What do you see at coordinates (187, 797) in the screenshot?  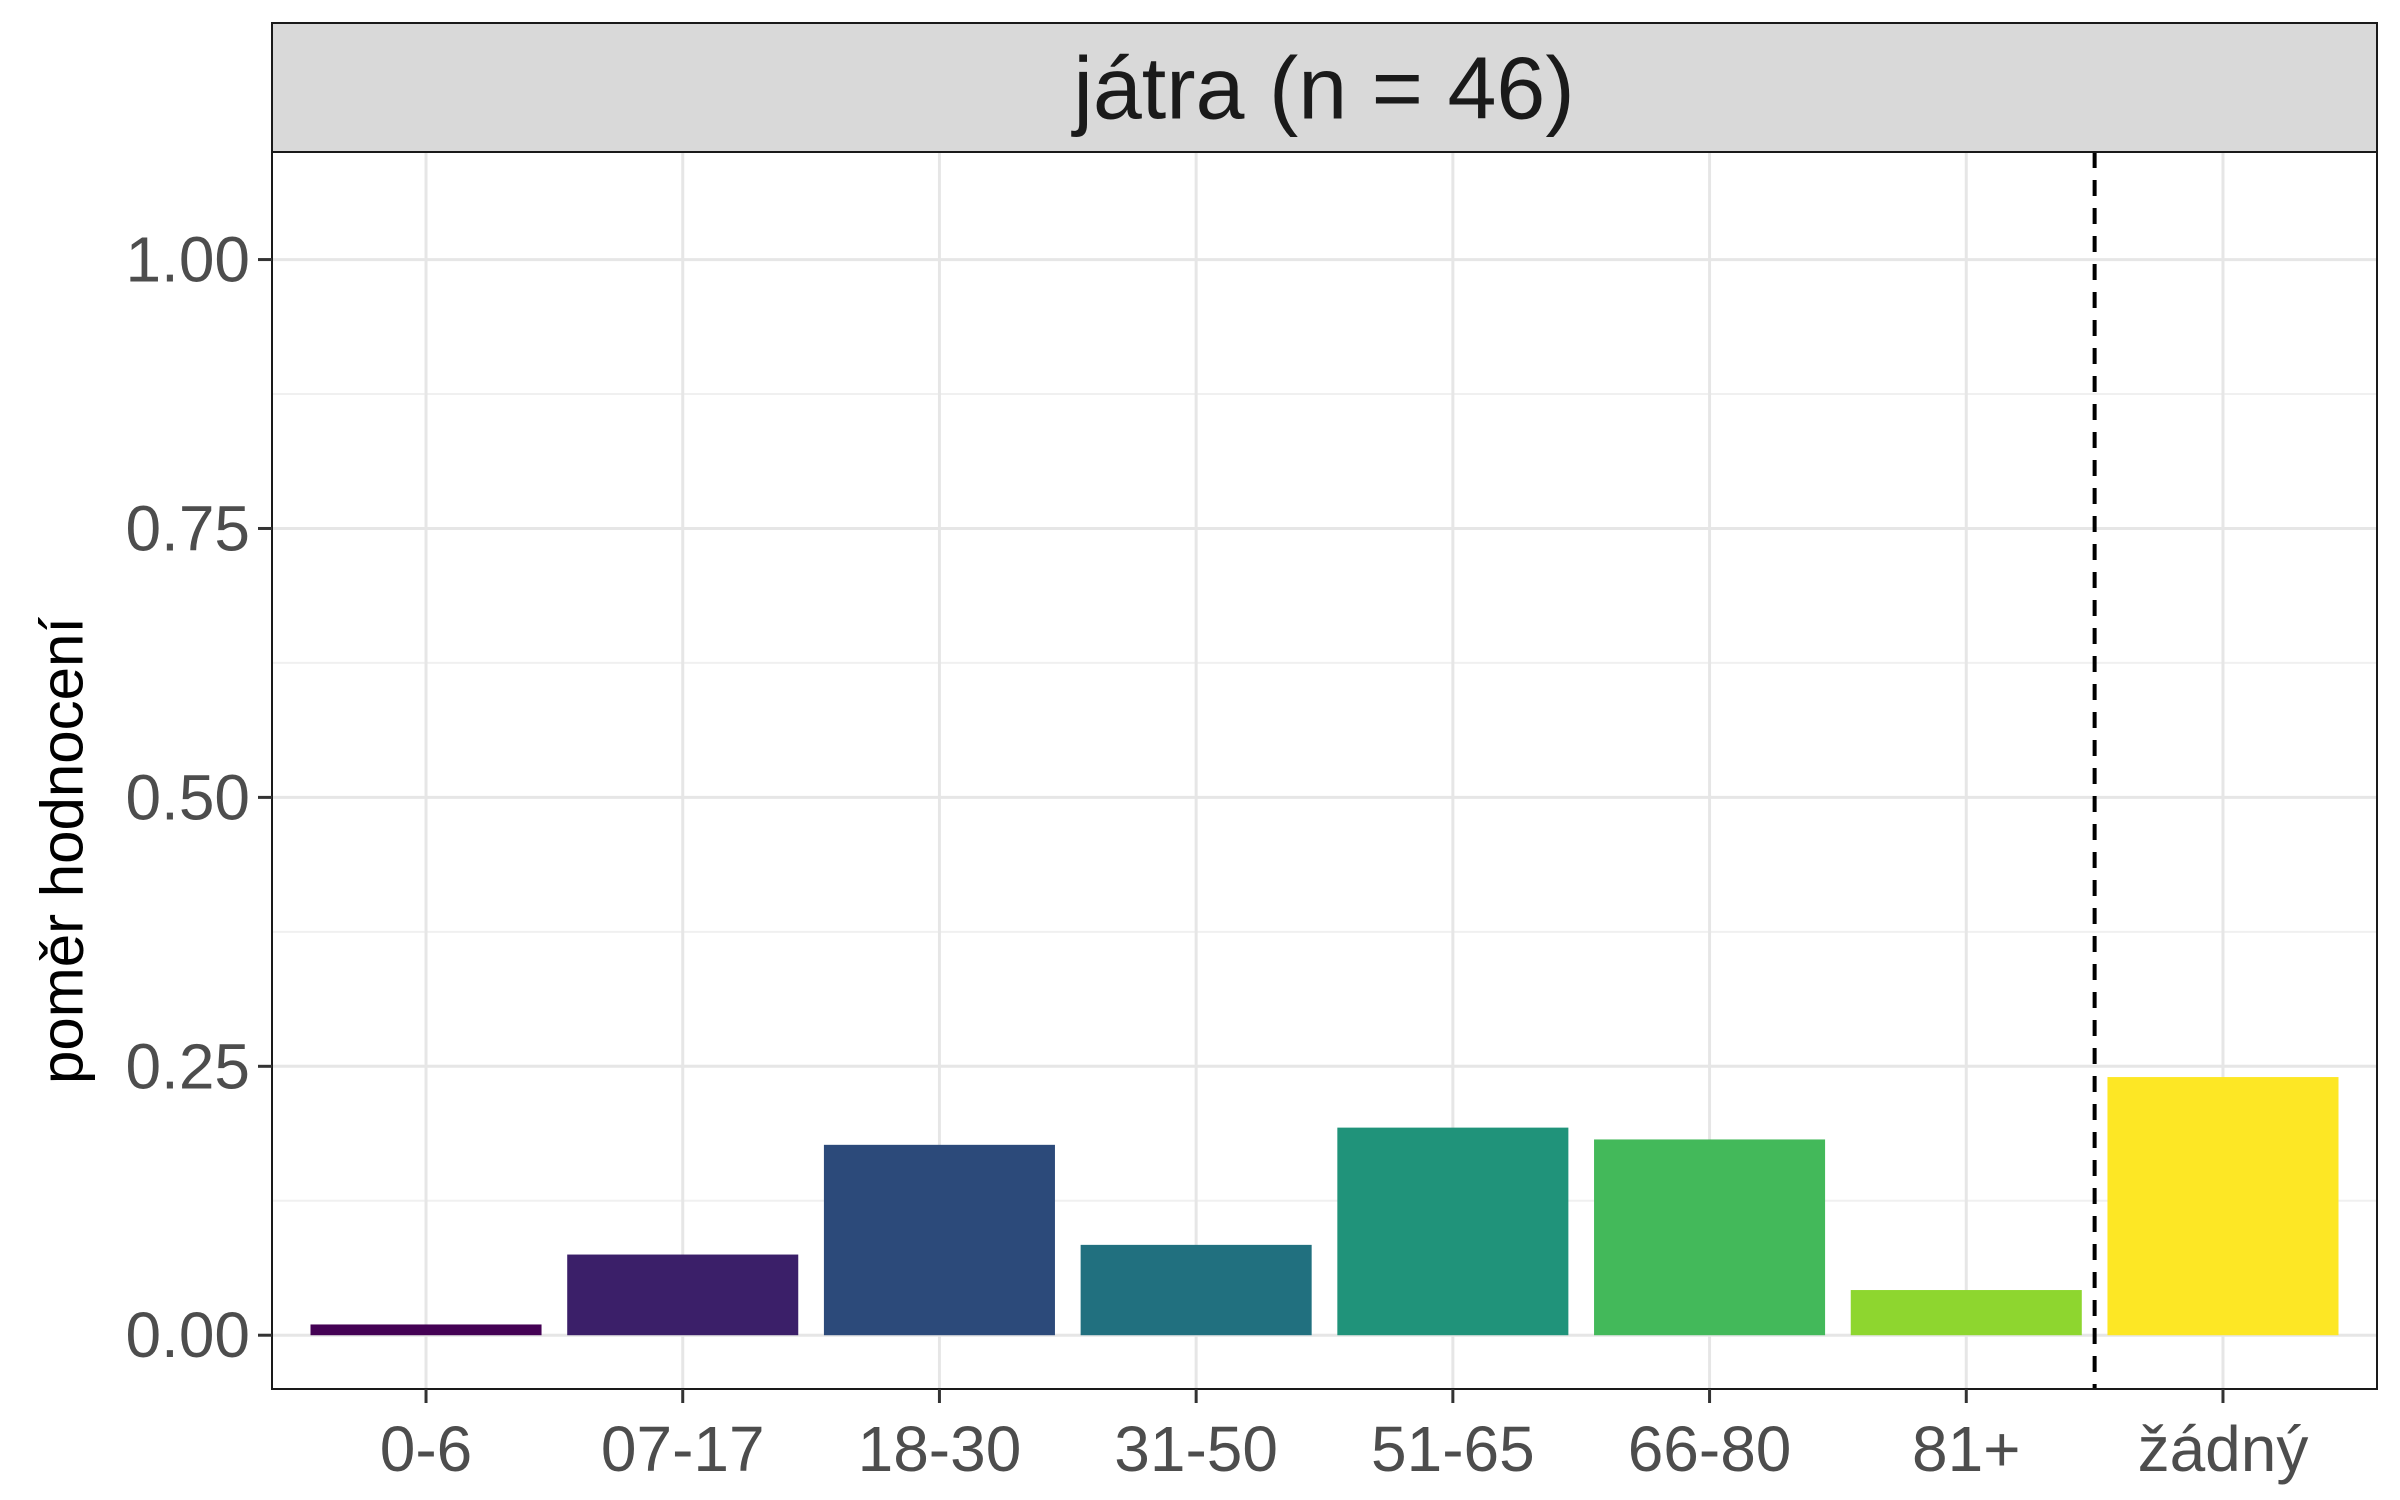 I see `y-tick-label: 0.50` at bounding box center [187, 797].